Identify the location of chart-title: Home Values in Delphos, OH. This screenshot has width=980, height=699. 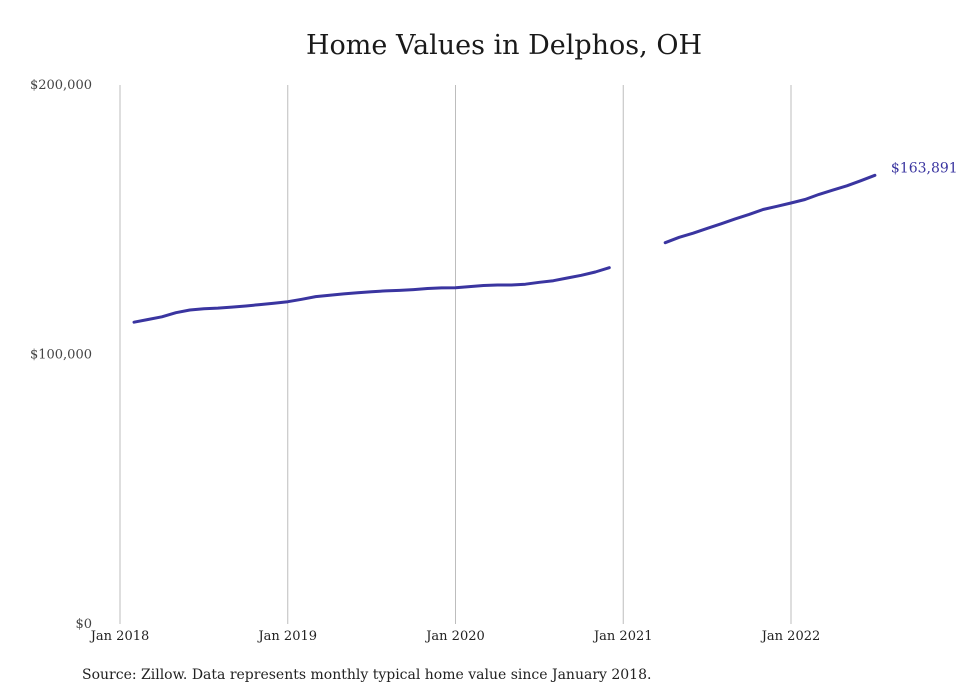
(504, 45).